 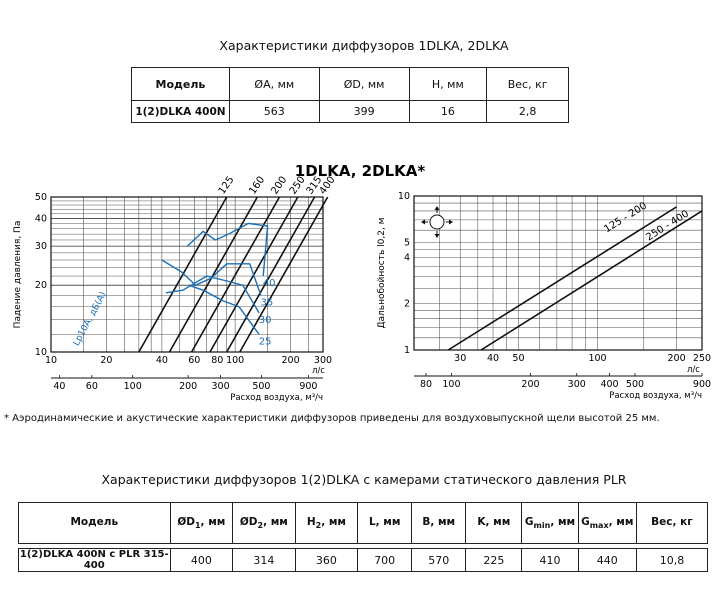 What do you see at coordinates (609, 384) in the screenshot?
I see `x2-tick-label: 400` at bounding box center [609, 384].